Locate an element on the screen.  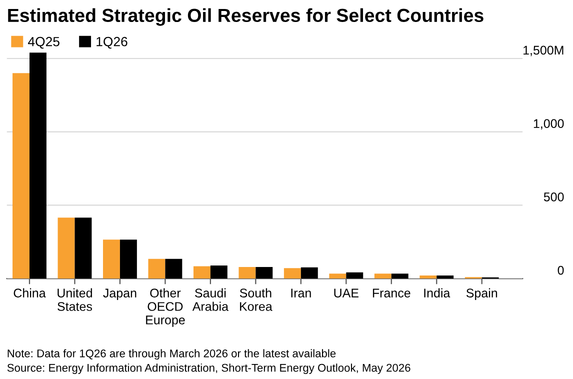
y-tick-label: 1,500M is located at coordinates (544, 51).